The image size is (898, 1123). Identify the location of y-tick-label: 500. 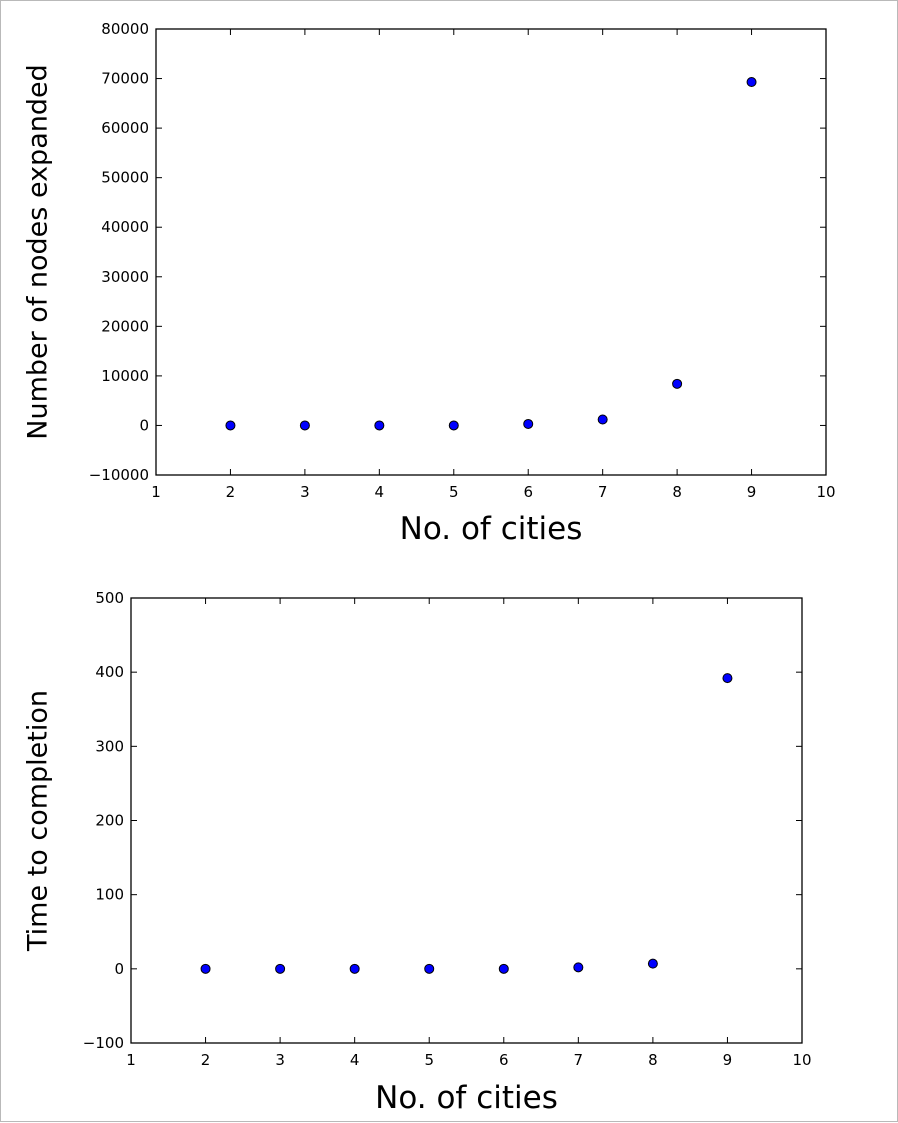
(109, 598).